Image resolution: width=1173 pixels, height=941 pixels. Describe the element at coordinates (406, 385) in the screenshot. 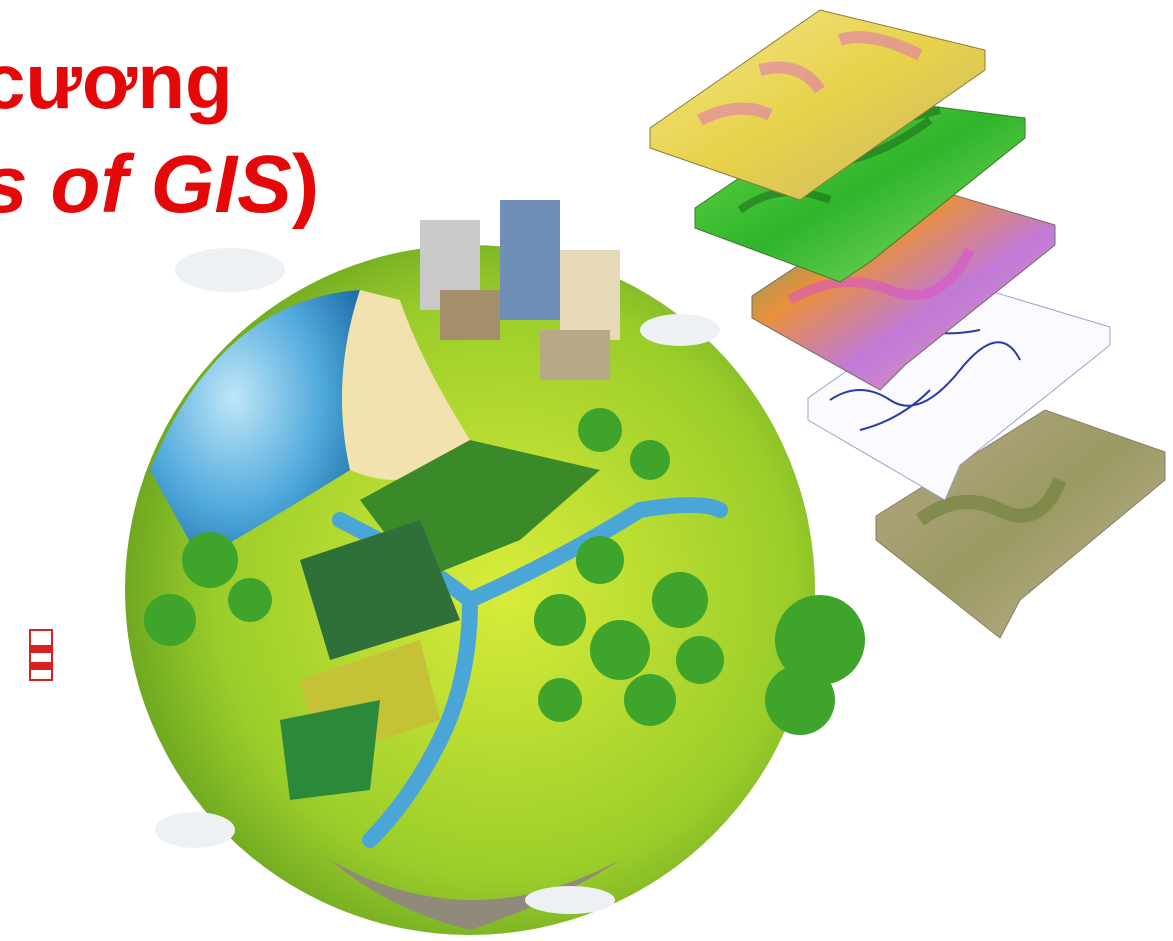

I see `beach` at that location.